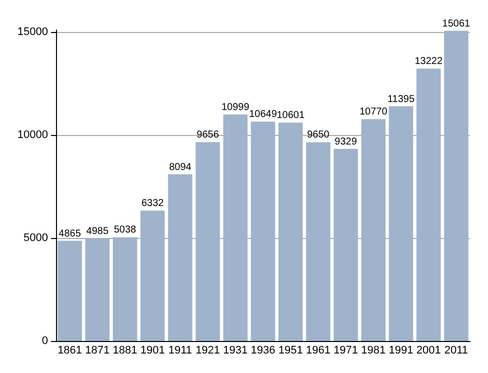 The width and height of the screenshot is (488, 373). Describe the element at coordinates (152, 350) in the screenshot. I see `x-tick-label: 1901` at that location.